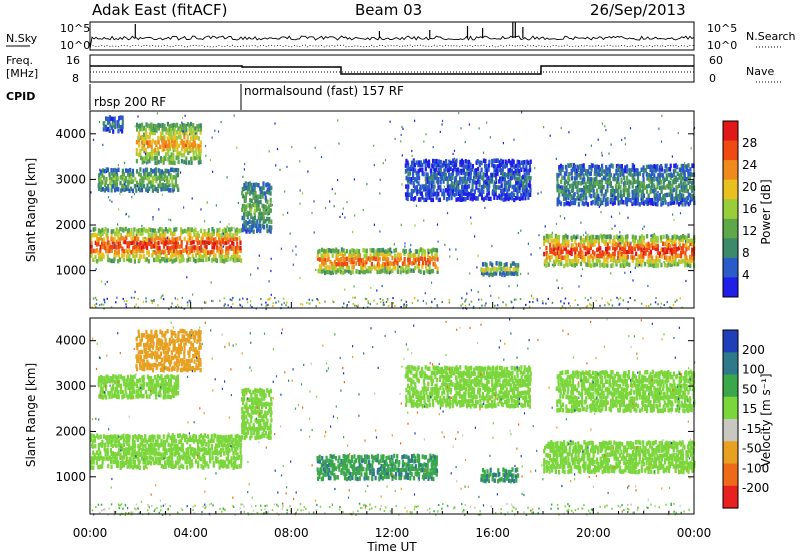  I want to click on freq-label-2: [MHz], so click(22, 73).